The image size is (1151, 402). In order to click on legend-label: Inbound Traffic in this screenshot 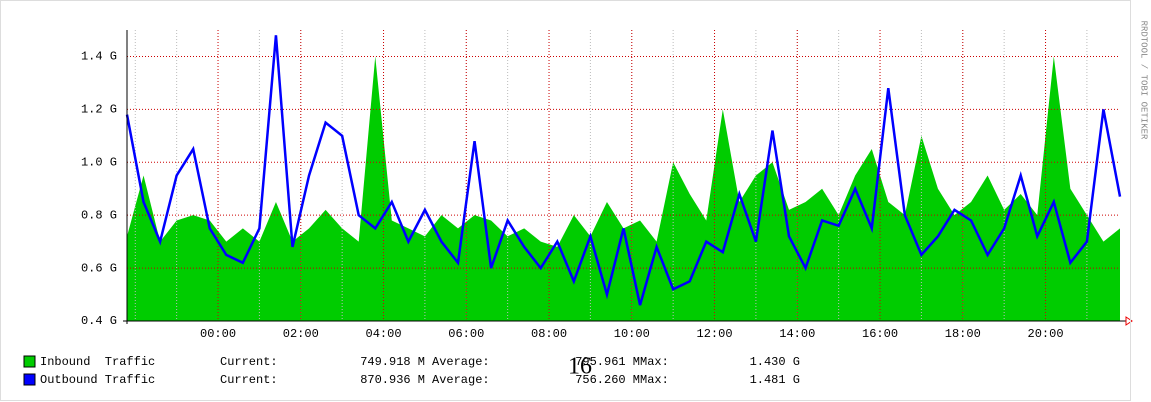, I will do `click(97, 362)`.